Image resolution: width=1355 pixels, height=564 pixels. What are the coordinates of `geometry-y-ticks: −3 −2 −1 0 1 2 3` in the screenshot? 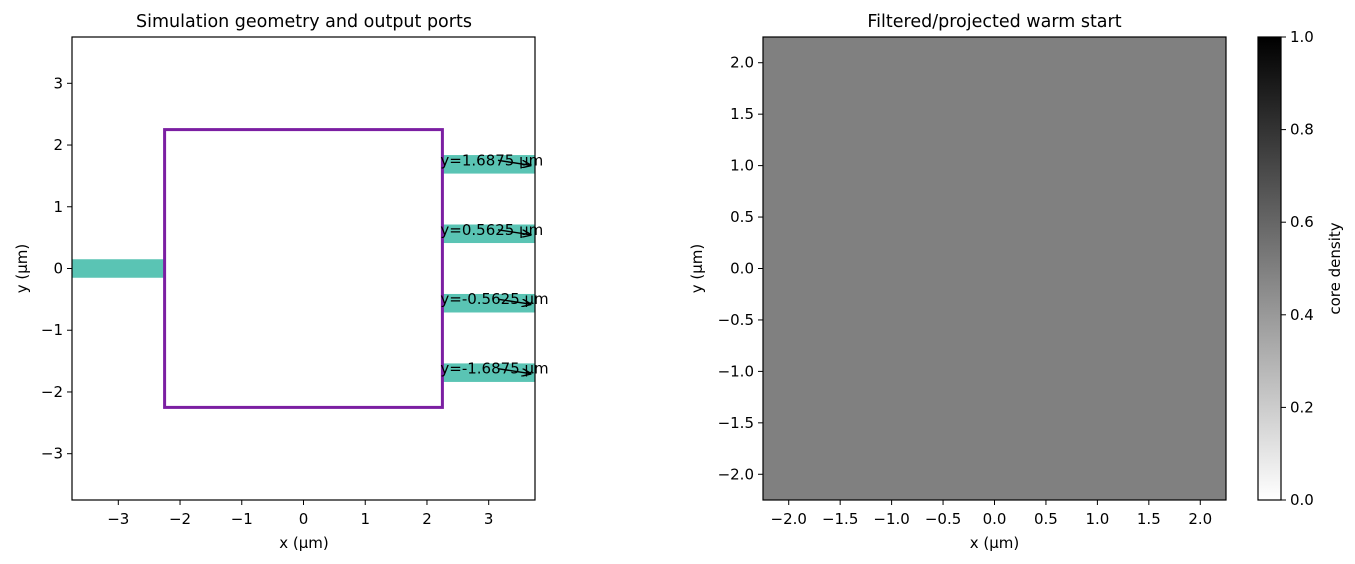 It's located at (56, 268).